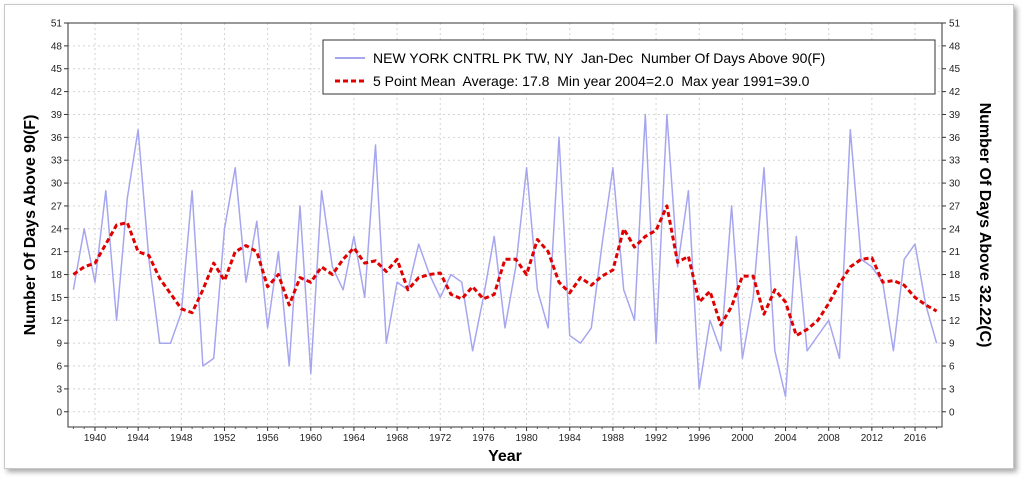 This screenshot has width=1024, height=479. Describe the element at coordinates (57, 161) in the screenshot. I see `y-tick-label: 33` at that location.